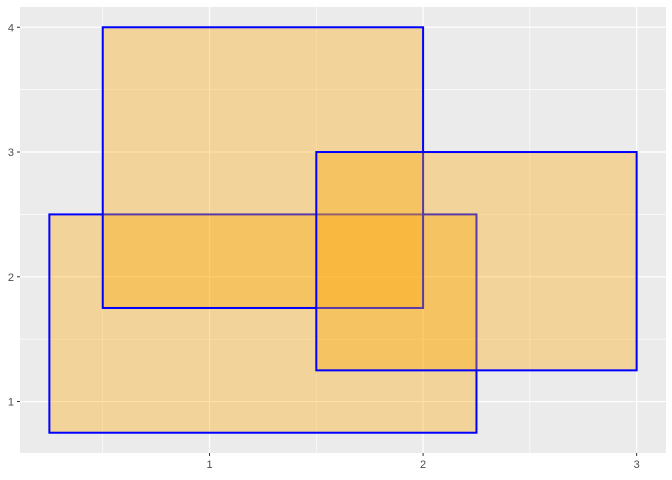 Image resolution: width=672 pixels, height=480 pixels. What do you see at coordinates (11, 278) in the screenshot?
I see `y-tick-label: 2` at bounding box center [11, 278].